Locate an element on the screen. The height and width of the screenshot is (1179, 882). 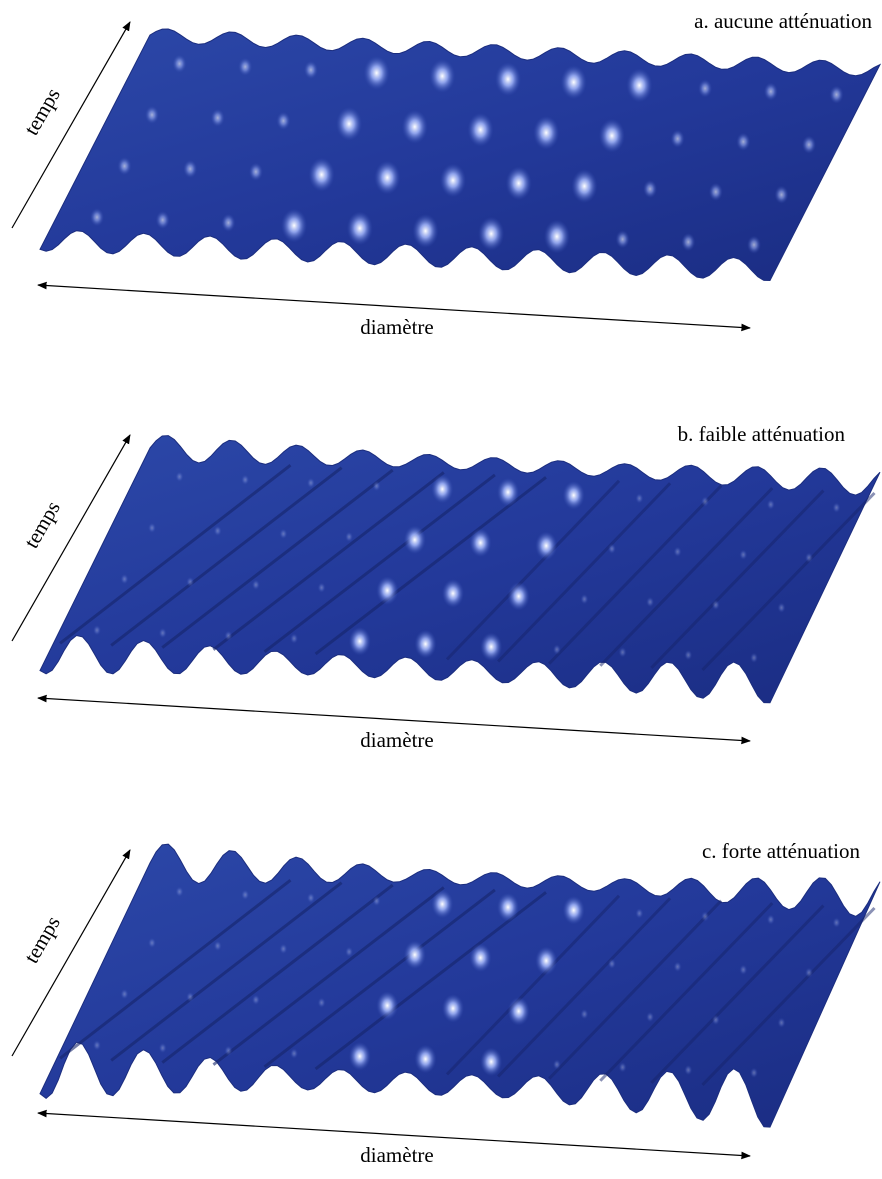
panel-label: a. aucune atténuation is located at coordinates (783, 21).